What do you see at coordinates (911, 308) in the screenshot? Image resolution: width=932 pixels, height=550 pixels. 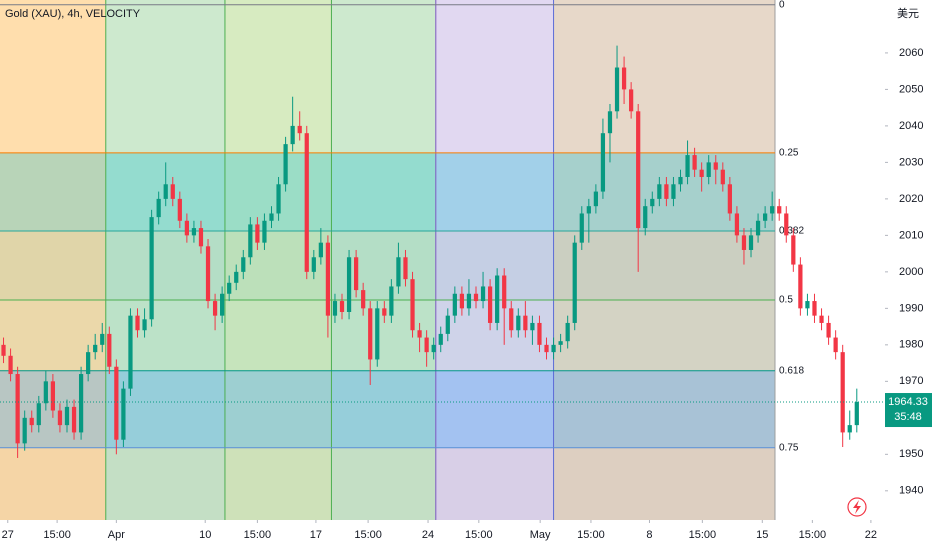 I see `y-tick-label: 1990` at bounding box center [911, 308].